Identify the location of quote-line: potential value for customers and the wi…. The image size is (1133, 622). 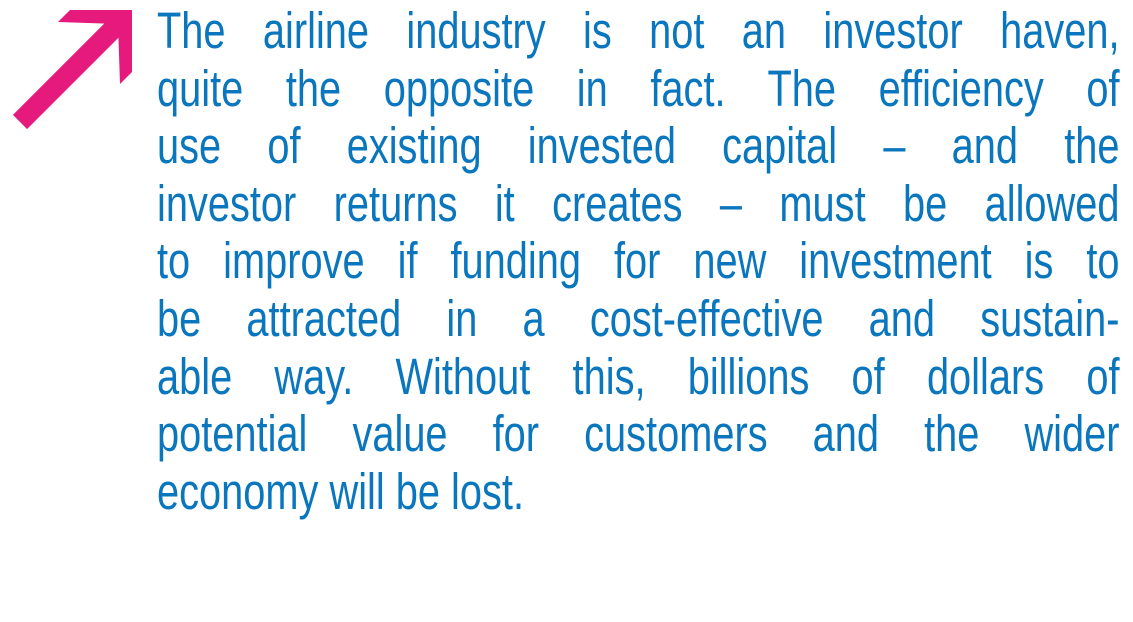
(638, 434).